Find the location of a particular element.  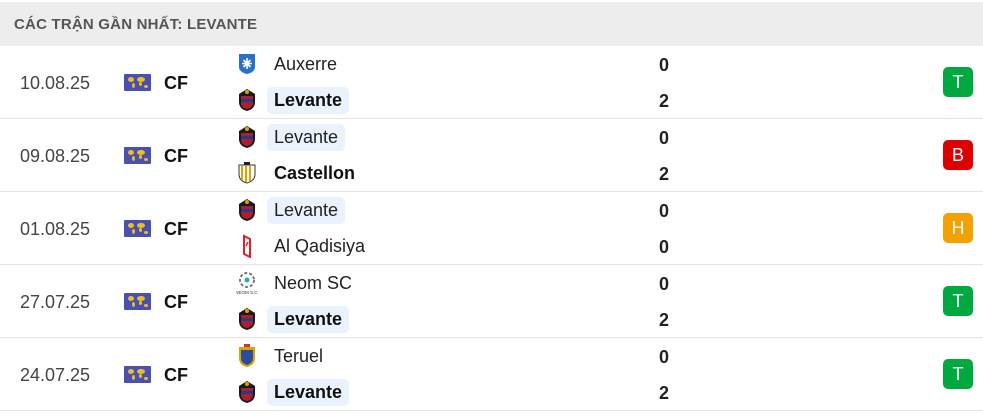

section-header: CÁC TRẬN GẦN NHẤT: LEVANTE is located at coordinates (491, 24).